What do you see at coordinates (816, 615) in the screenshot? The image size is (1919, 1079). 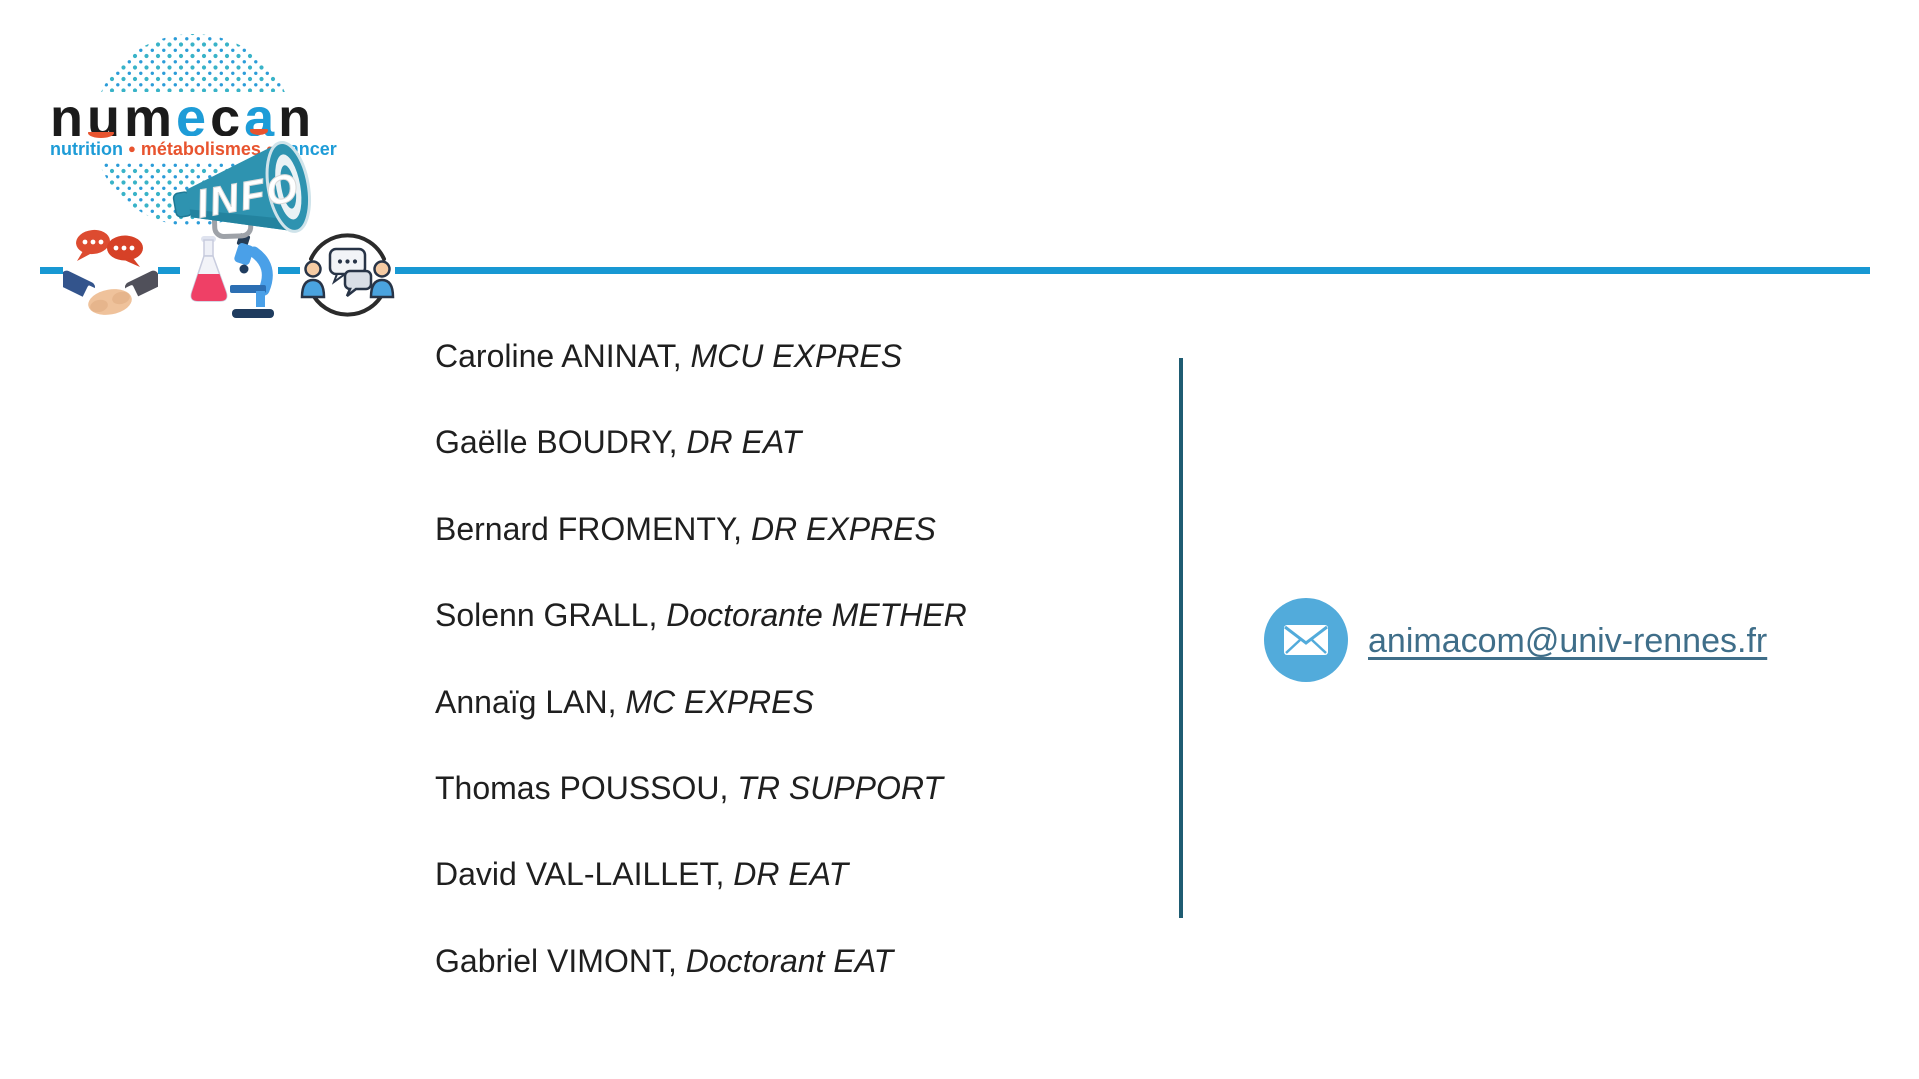 I see `member-role: Doctorante METHER` at bounding box center [816, 615].